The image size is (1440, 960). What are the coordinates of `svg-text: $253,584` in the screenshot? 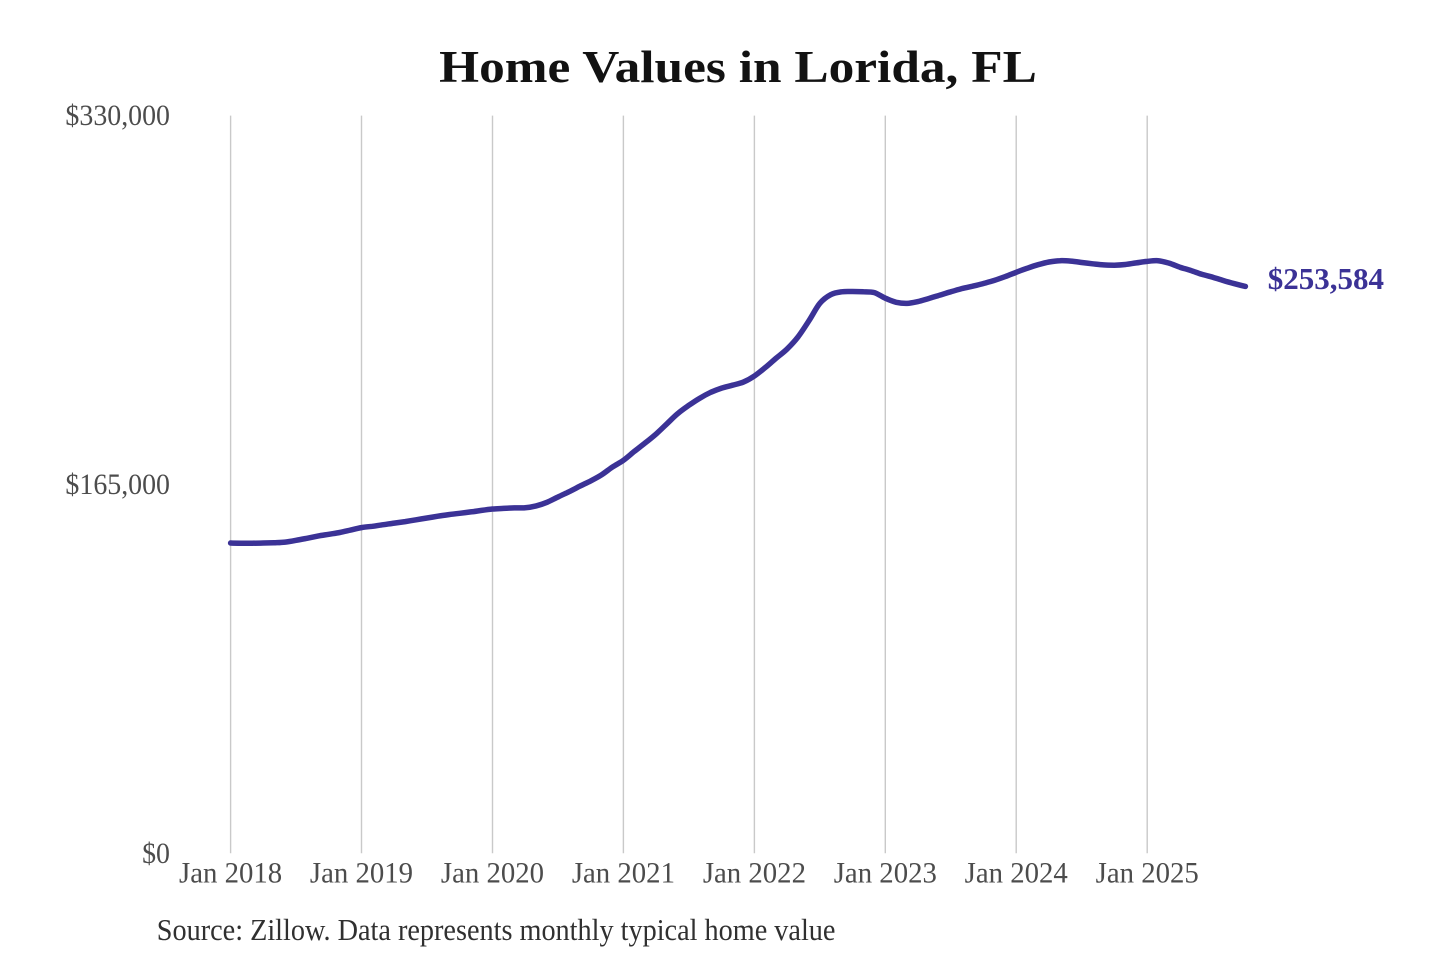 It's located at (1326, 278).